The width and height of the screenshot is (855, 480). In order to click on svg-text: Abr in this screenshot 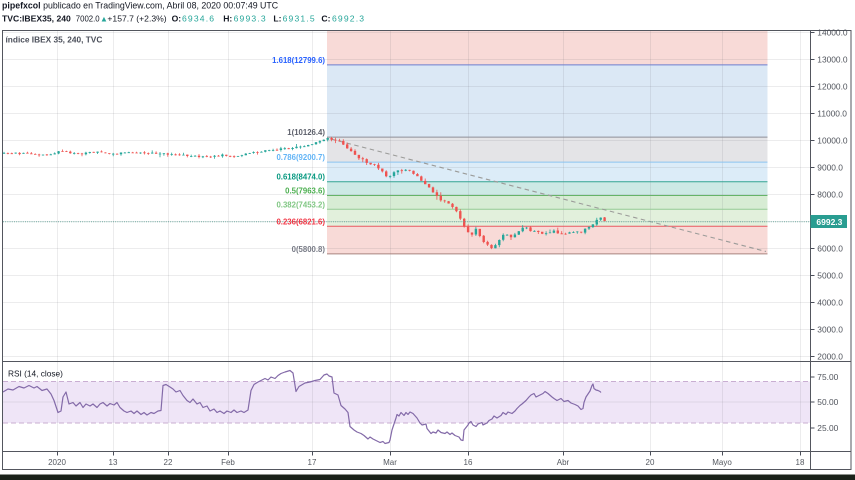, I will do `click(563, 462)`.